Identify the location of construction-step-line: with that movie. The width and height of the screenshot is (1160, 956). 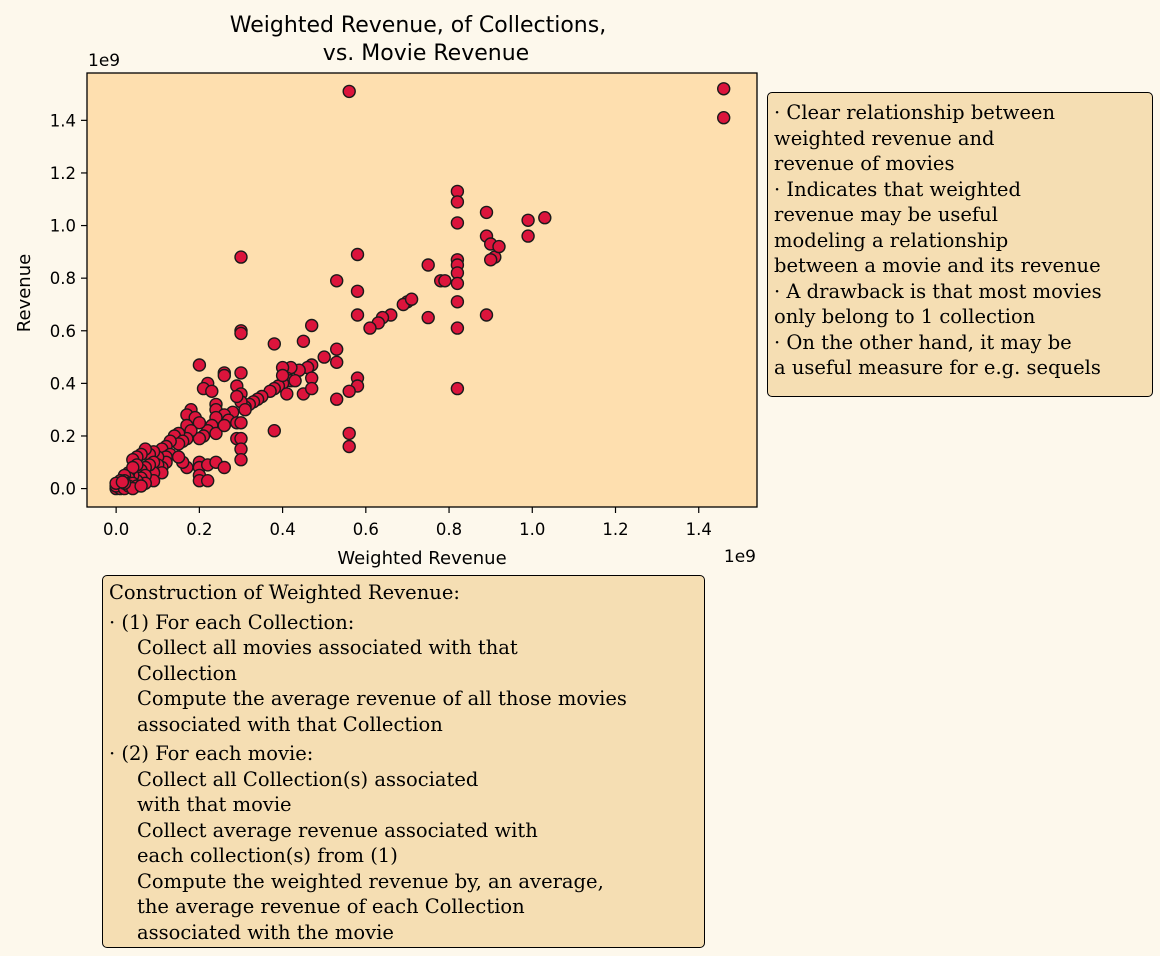
(214, 804).